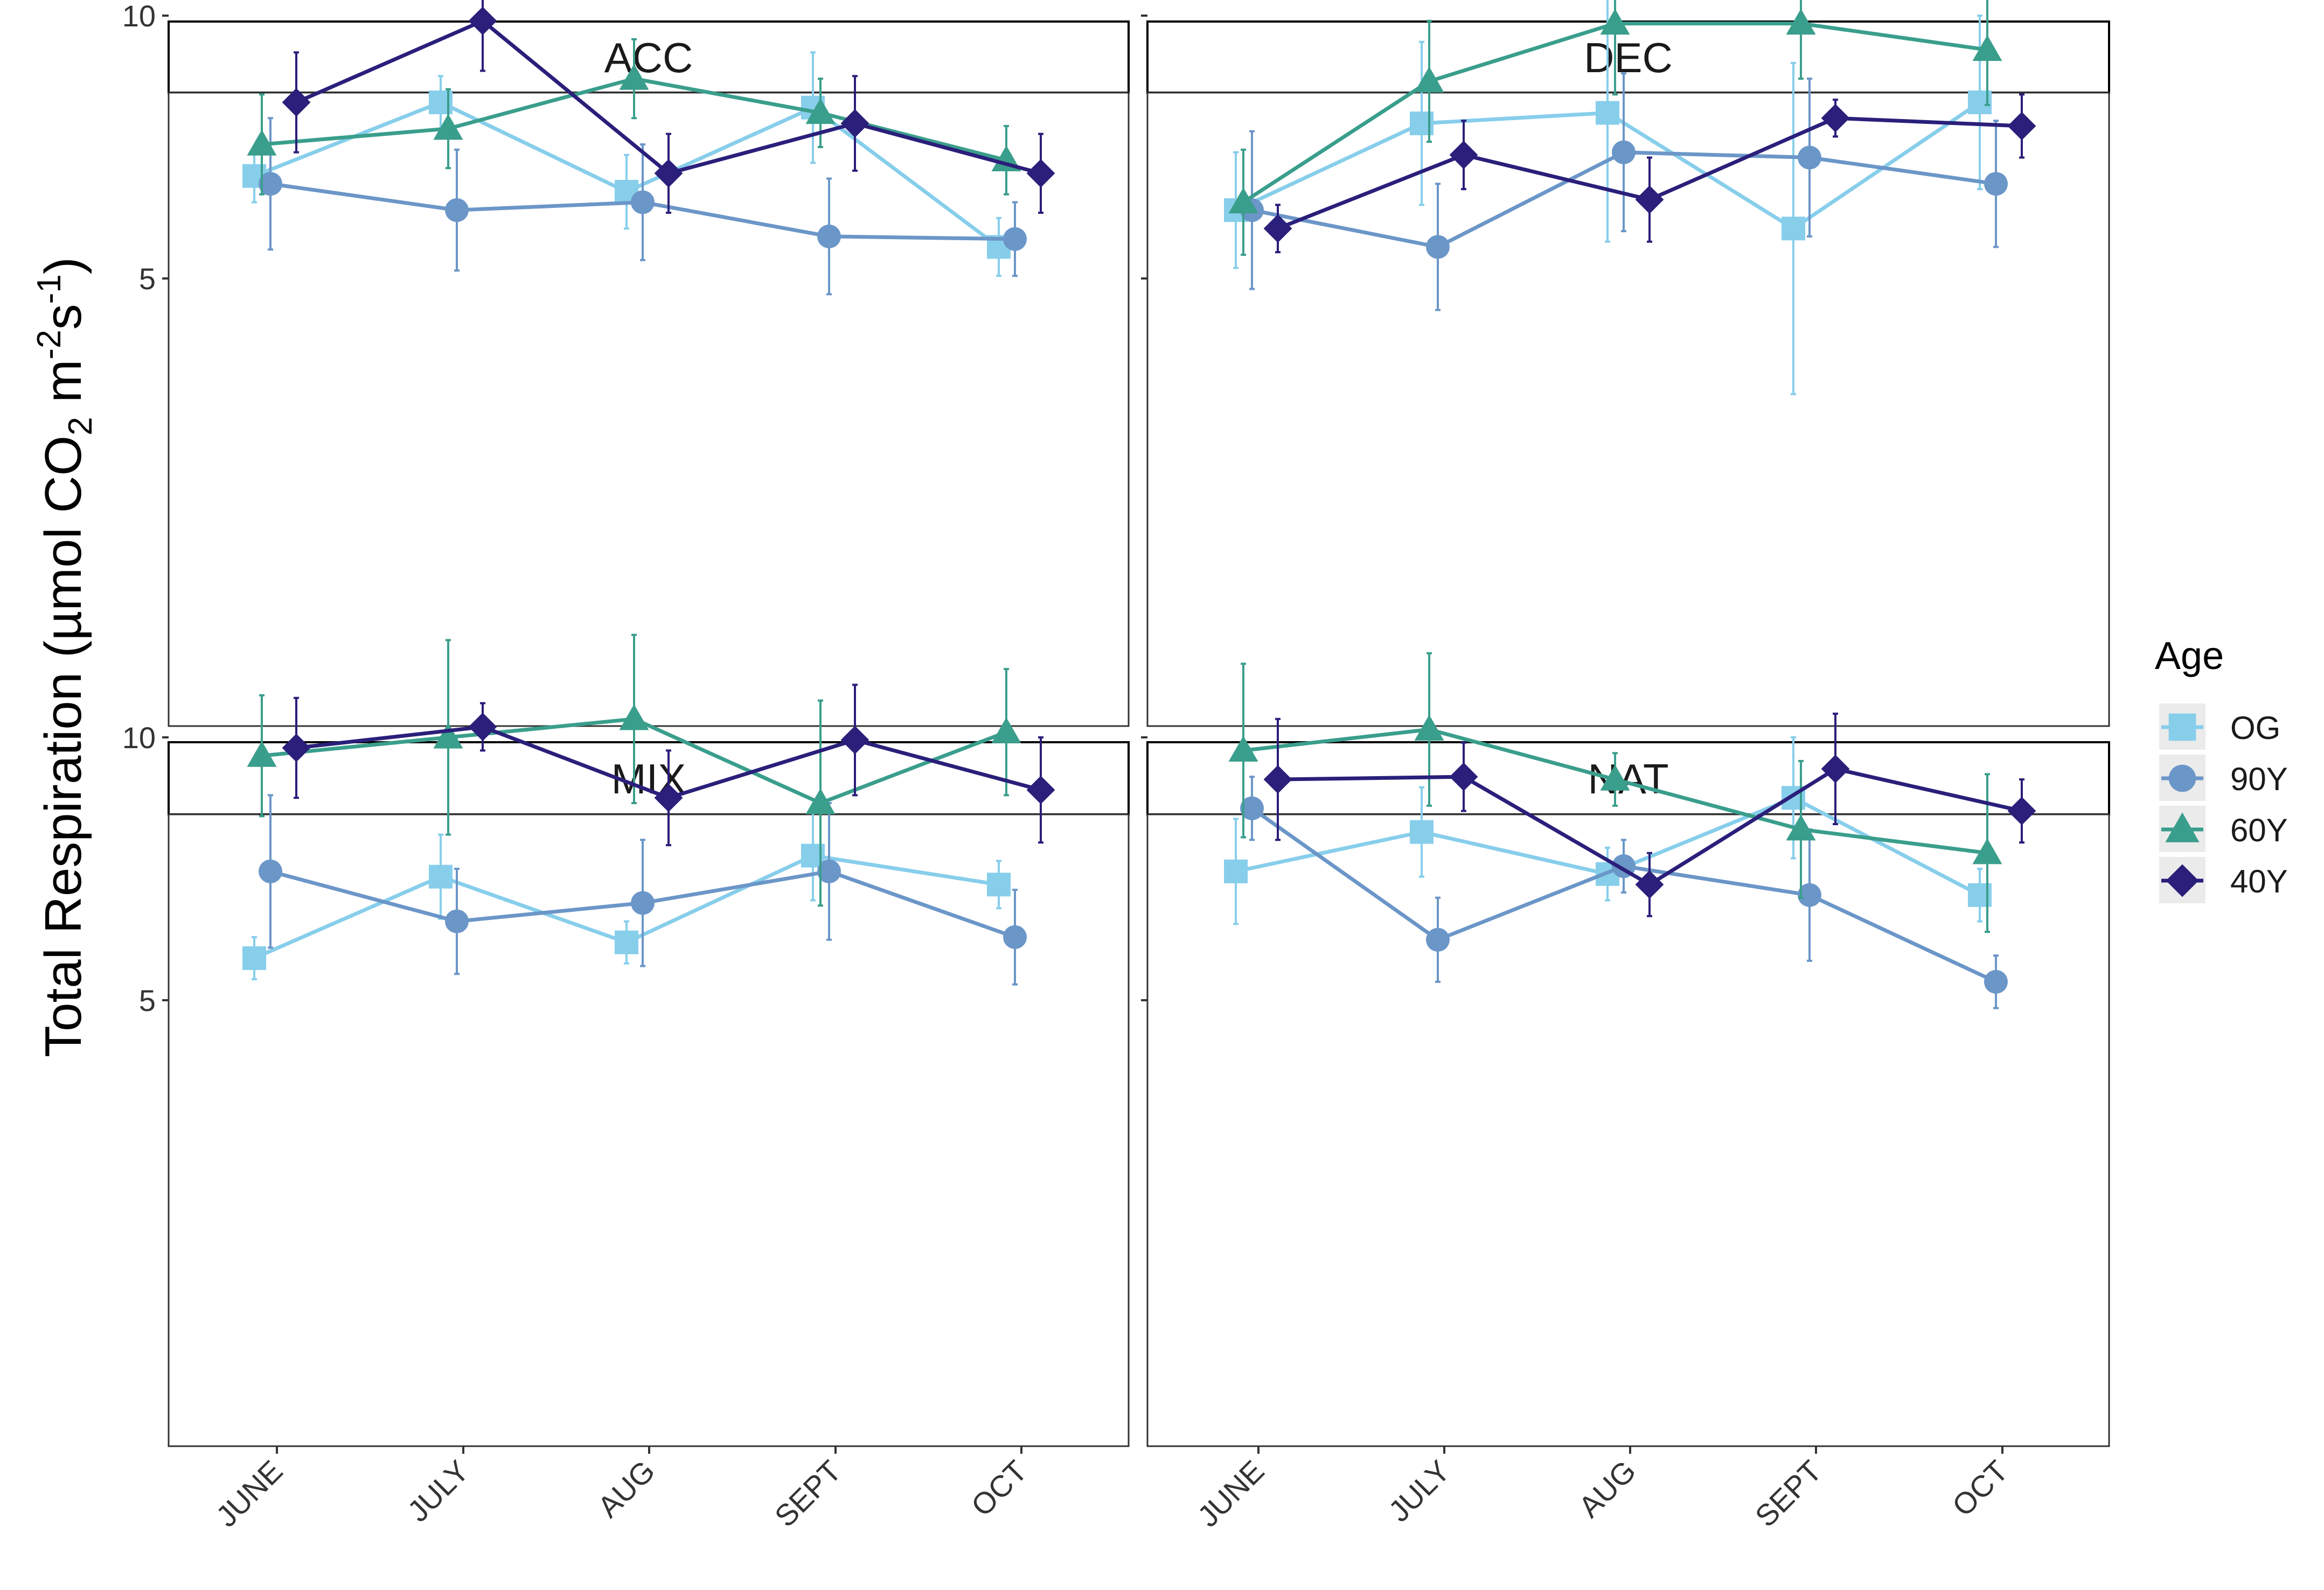  What do you see at coordinates (1607, 1489) in the screenshot?
I see `xtick-label-nat-aug: AUG` at bounding box center [1607, 1489].